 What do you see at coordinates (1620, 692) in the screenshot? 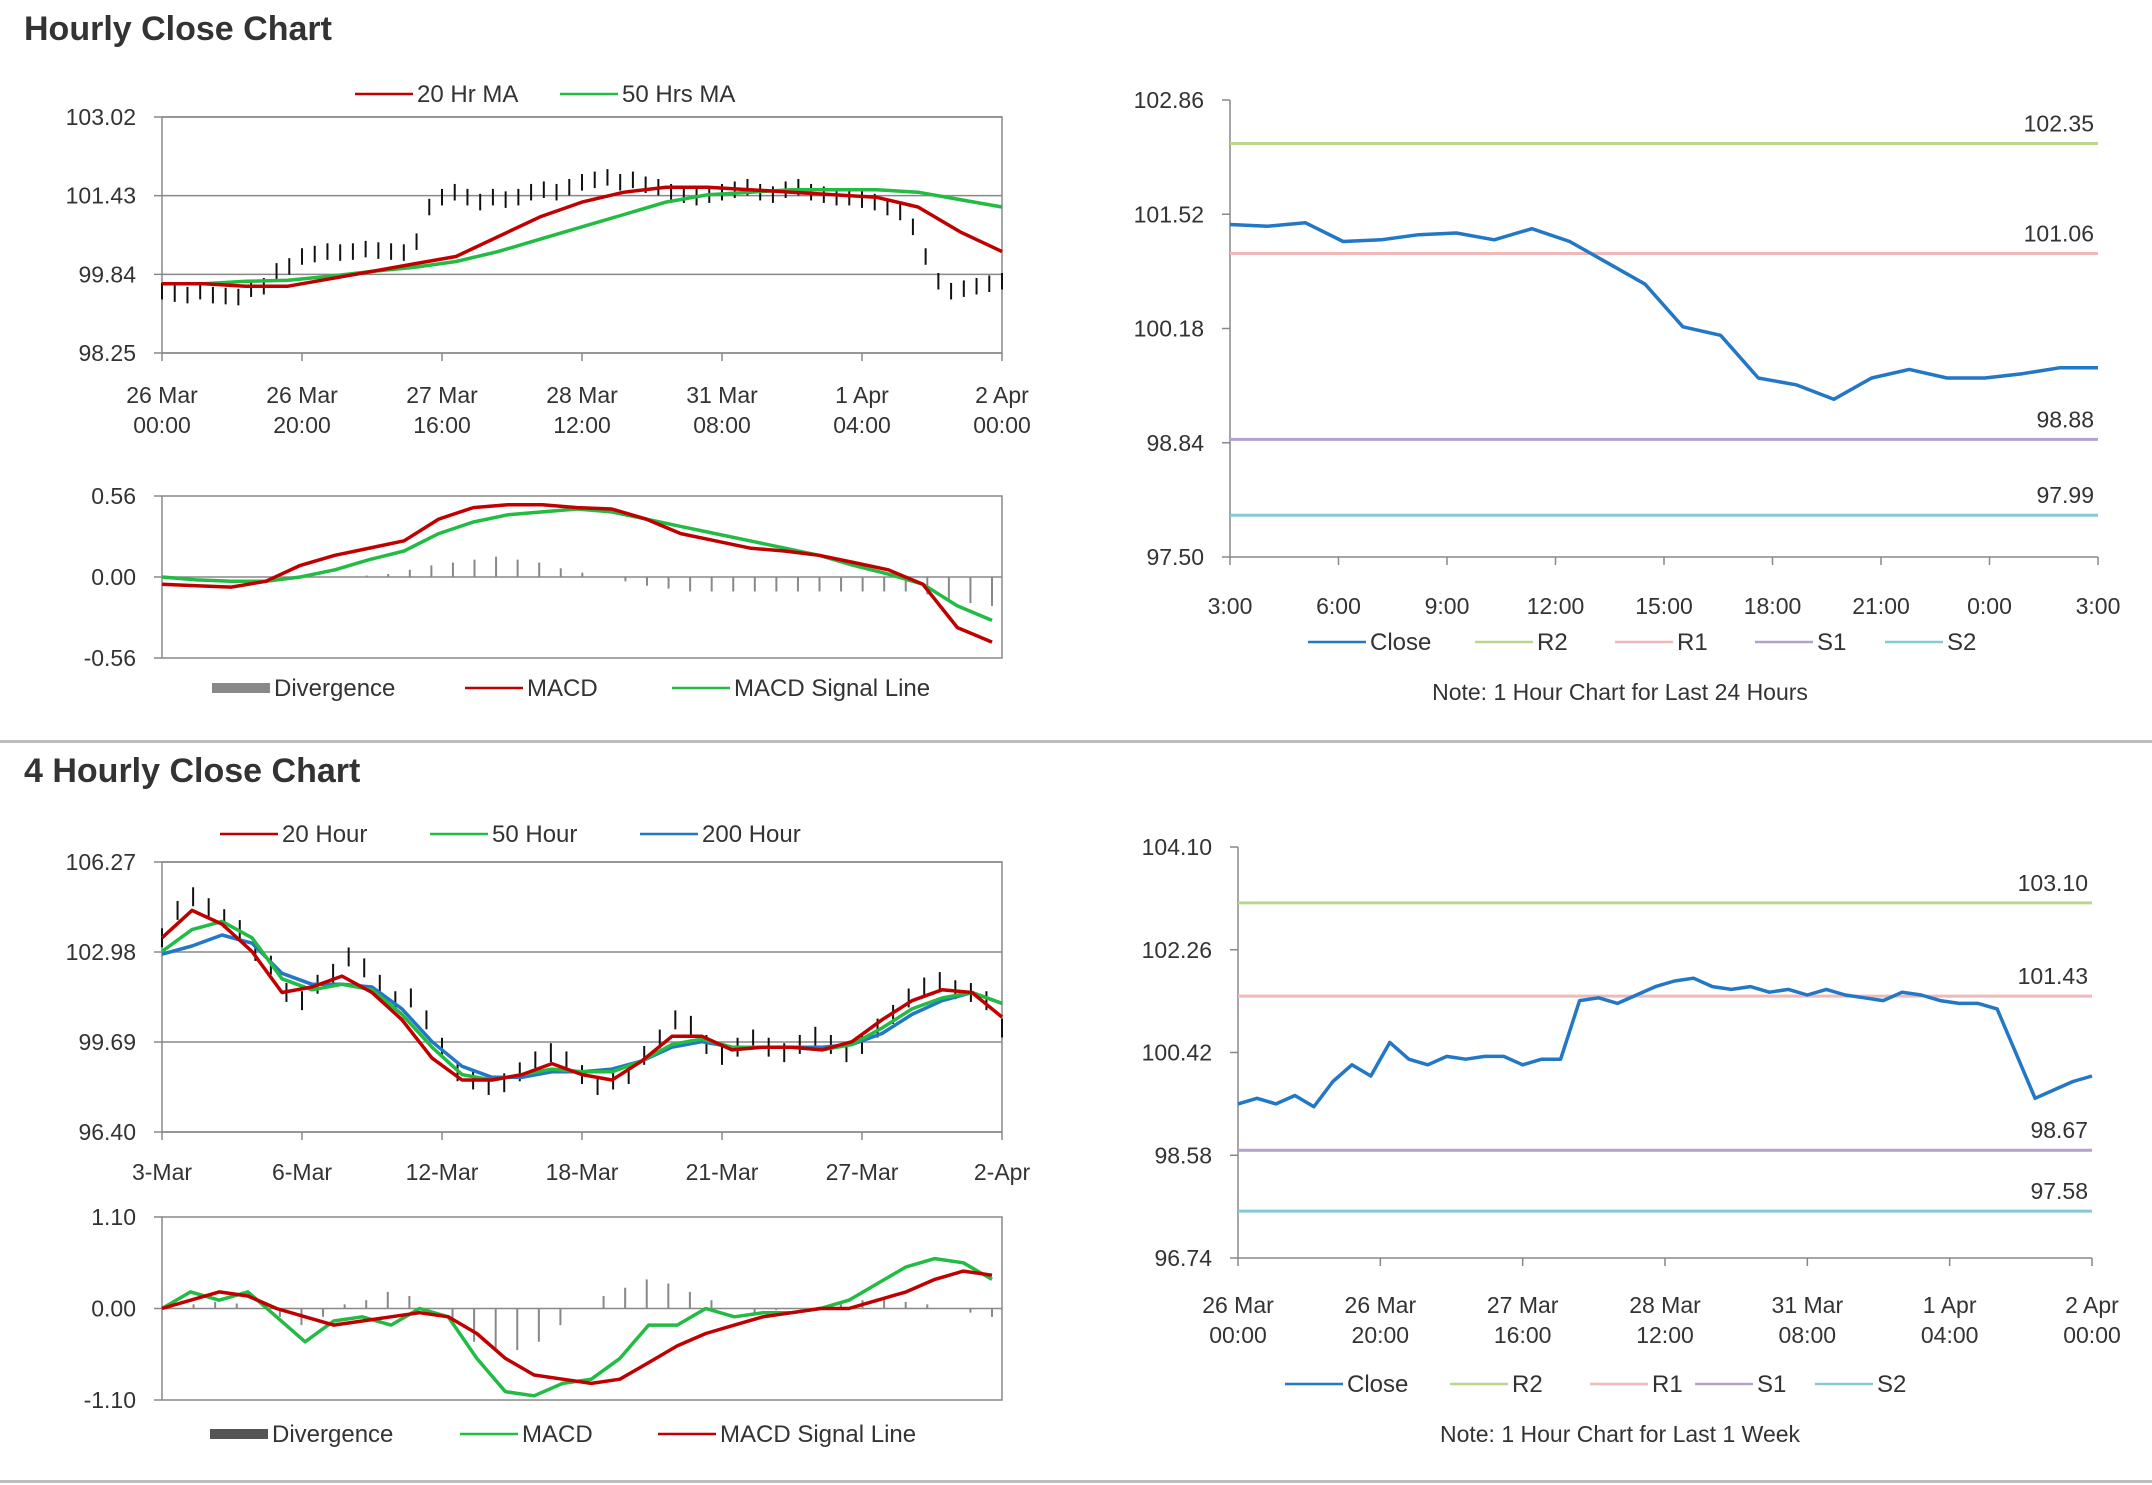
I see `chart-note: Note: 1 Hour Chart for Last 24 Hours` at bounding box center [1620, 692].